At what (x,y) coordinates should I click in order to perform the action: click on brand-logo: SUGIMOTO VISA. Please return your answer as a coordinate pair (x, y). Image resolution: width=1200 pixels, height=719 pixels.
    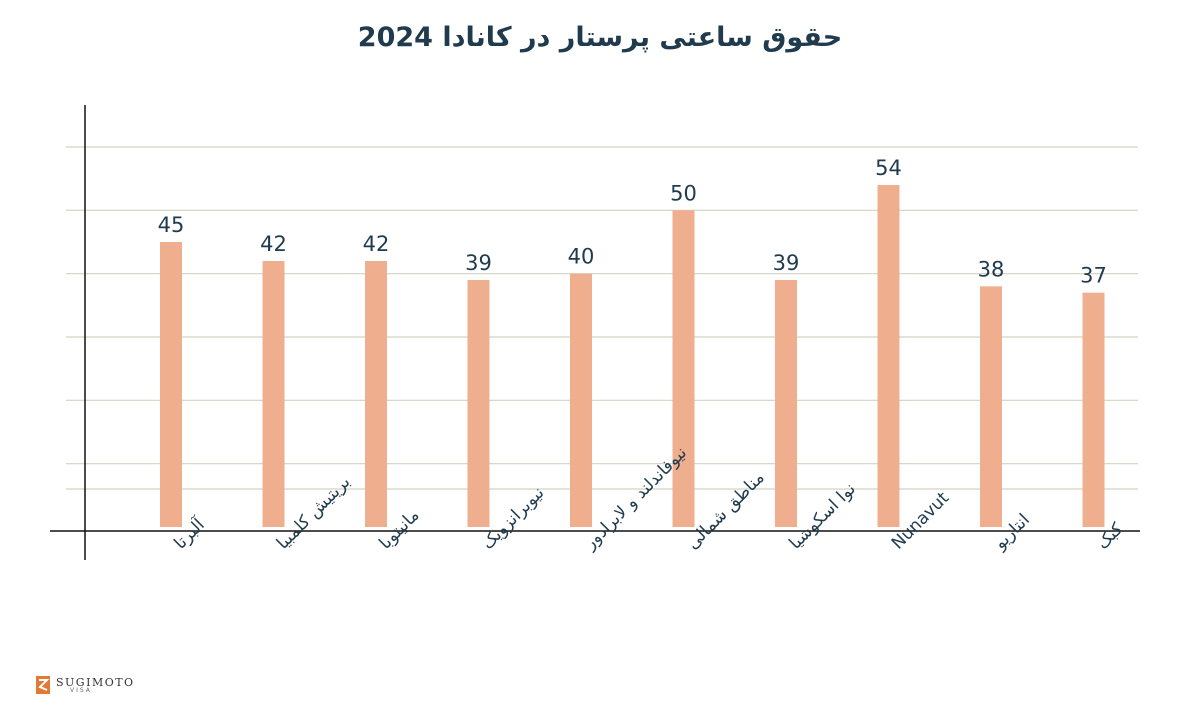
    Looking at the image, I should click on (85, 685).